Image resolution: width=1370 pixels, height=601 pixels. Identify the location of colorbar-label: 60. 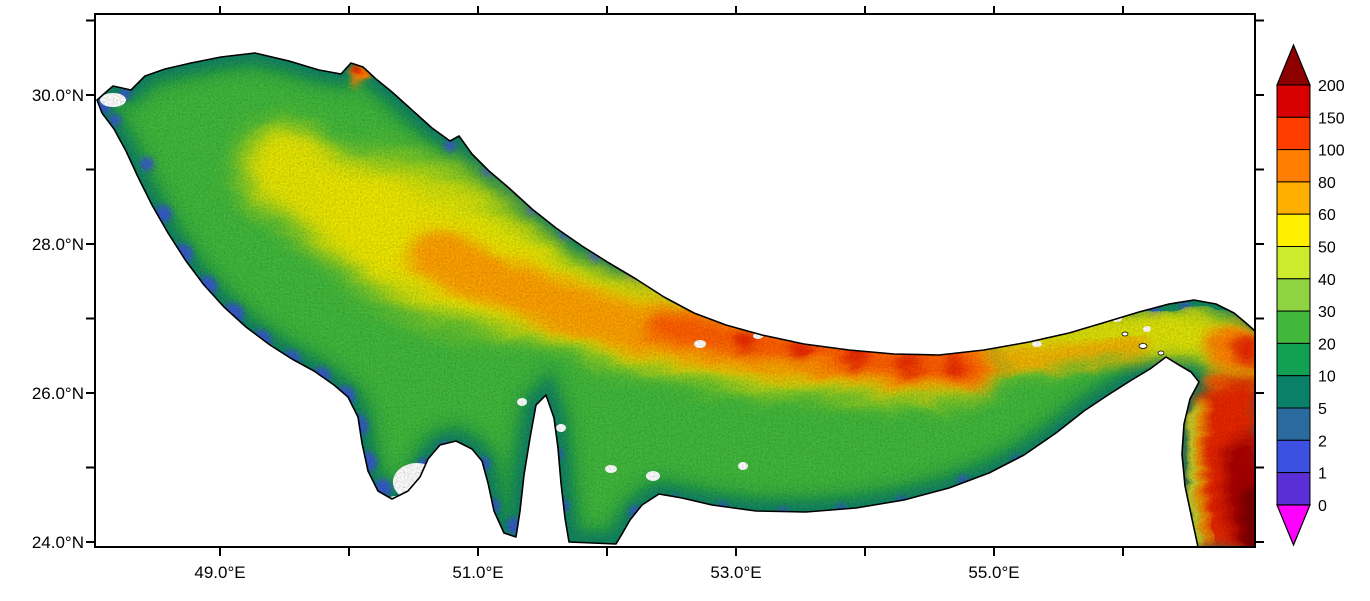
(1327, 215).